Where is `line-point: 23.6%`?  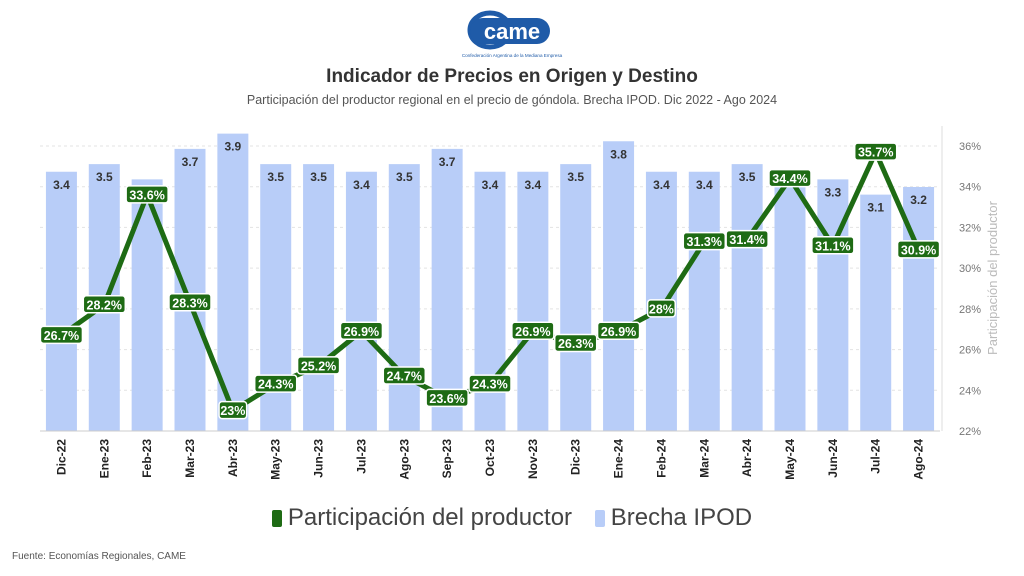
line-point: 23.6% is located at coordinates (447, 398).